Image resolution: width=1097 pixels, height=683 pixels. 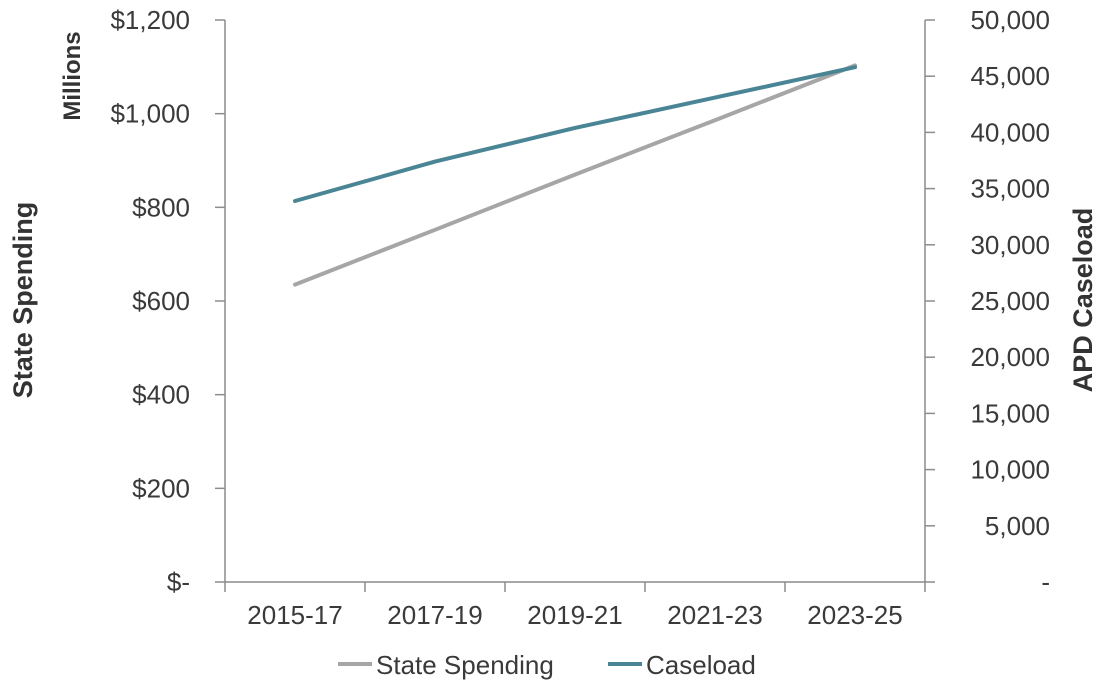 What do you see at coordinates (1045, 582) in the screenshot?
I see `right-tick-label: -` at bounding box center [1045, 582].